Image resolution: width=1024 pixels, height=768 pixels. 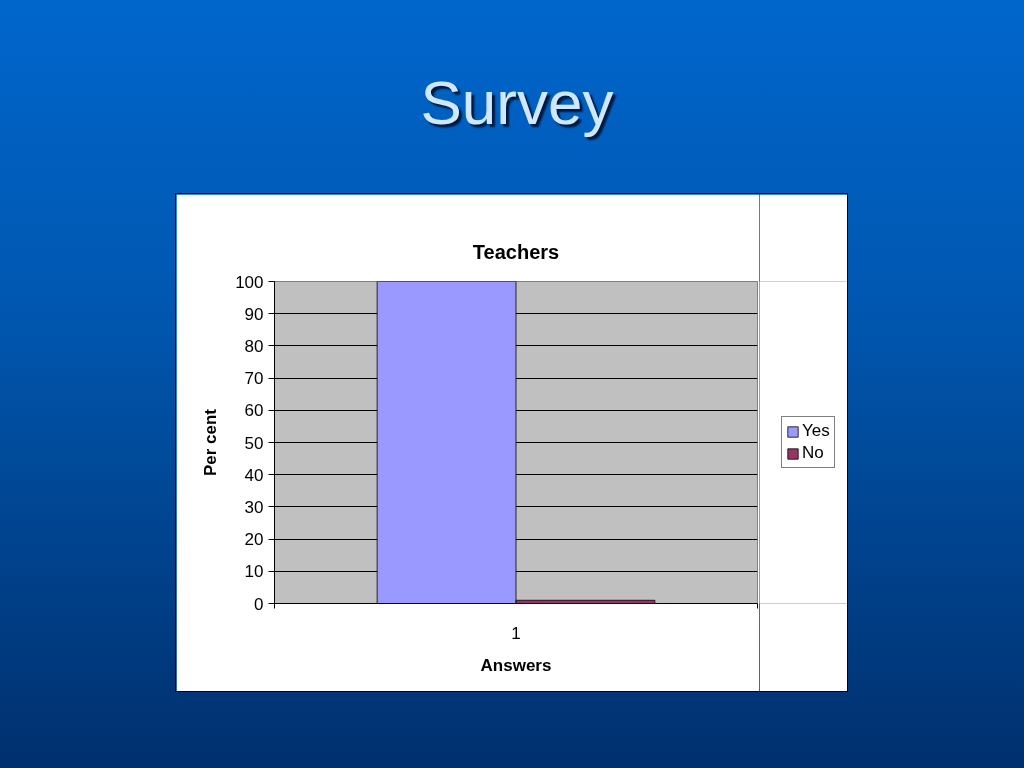 I want to click on y-tick-label: 30, so click(x=254, y=507).